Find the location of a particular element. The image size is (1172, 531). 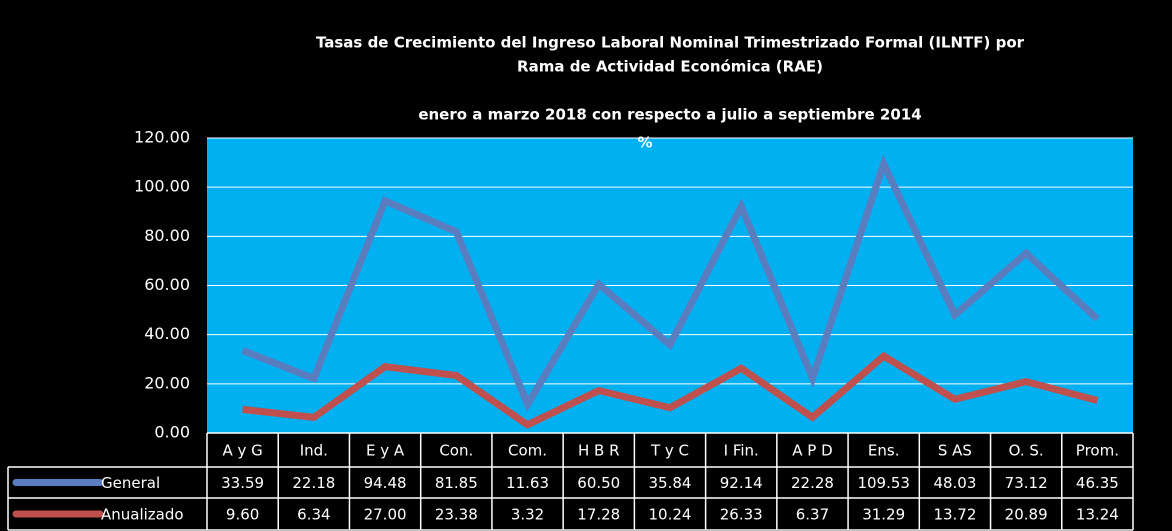

table-value: 11.63 is located at coordinates (527, 483).